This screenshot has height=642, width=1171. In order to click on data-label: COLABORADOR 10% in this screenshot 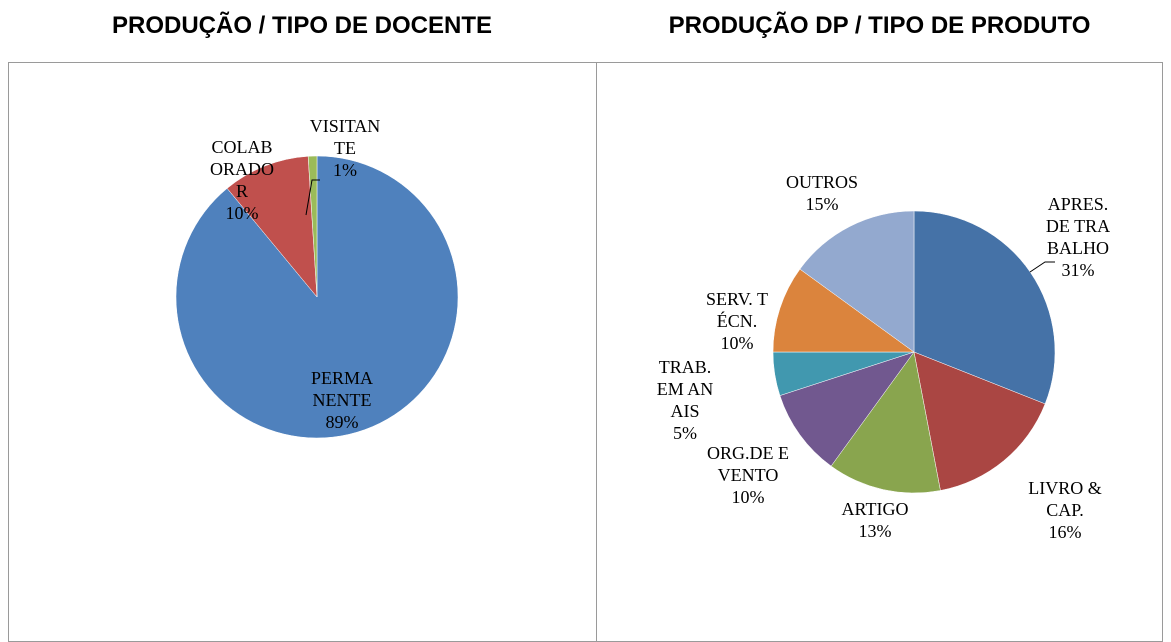, I will do `click(242, 180)`.